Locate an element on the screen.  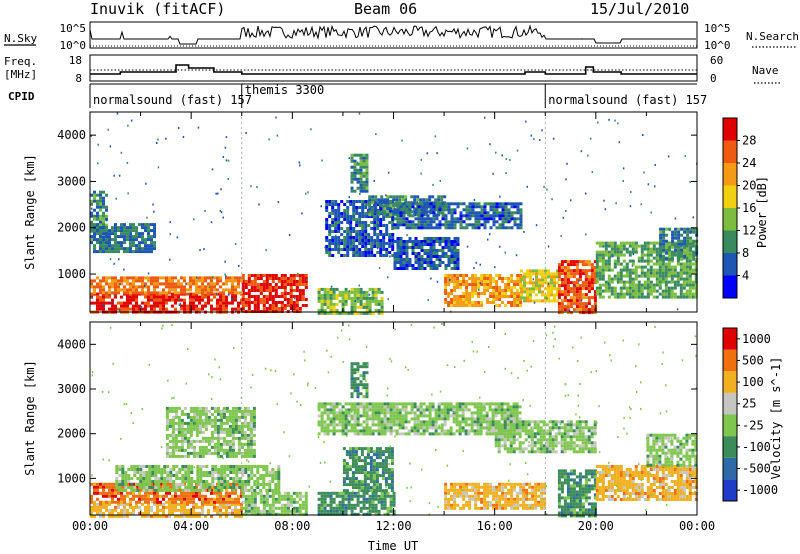
y-tick-label: 2000 is located at coordinates (71, 228).